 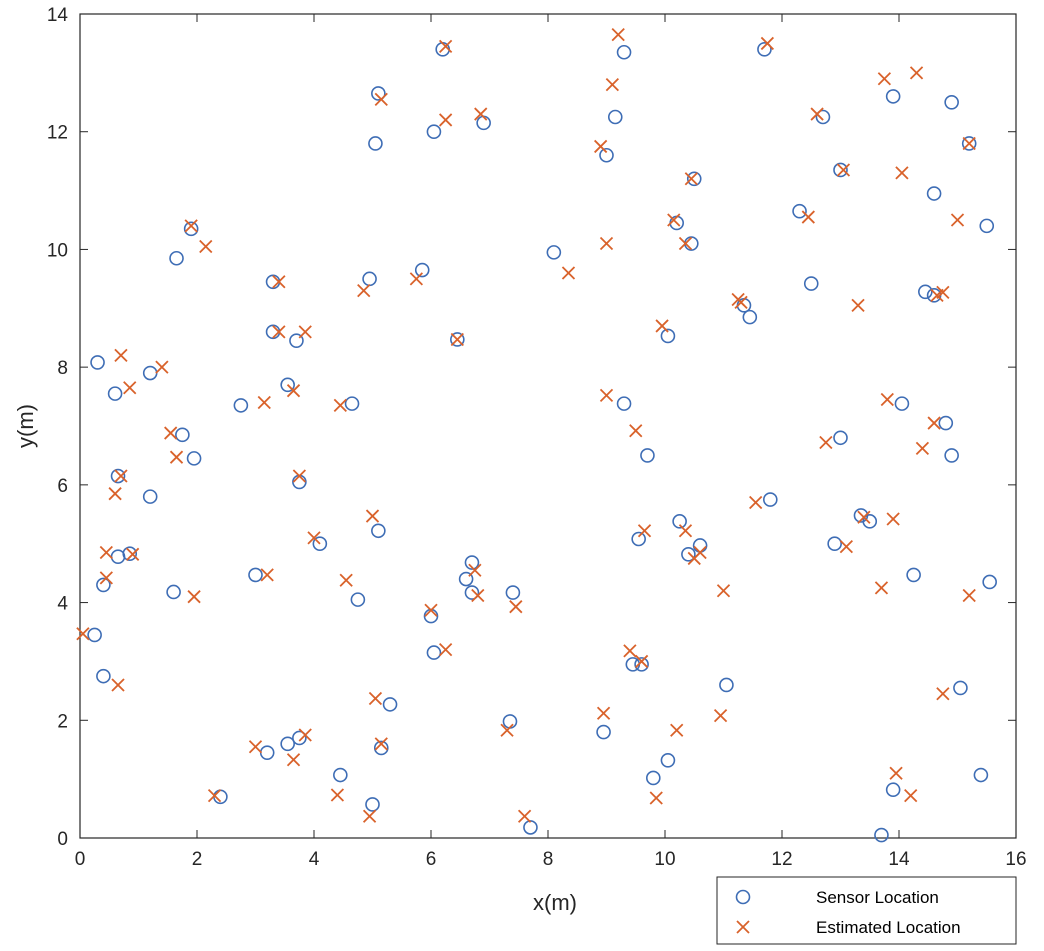 I want to click on x-tick-label: 6, so click(x=431, y=859).